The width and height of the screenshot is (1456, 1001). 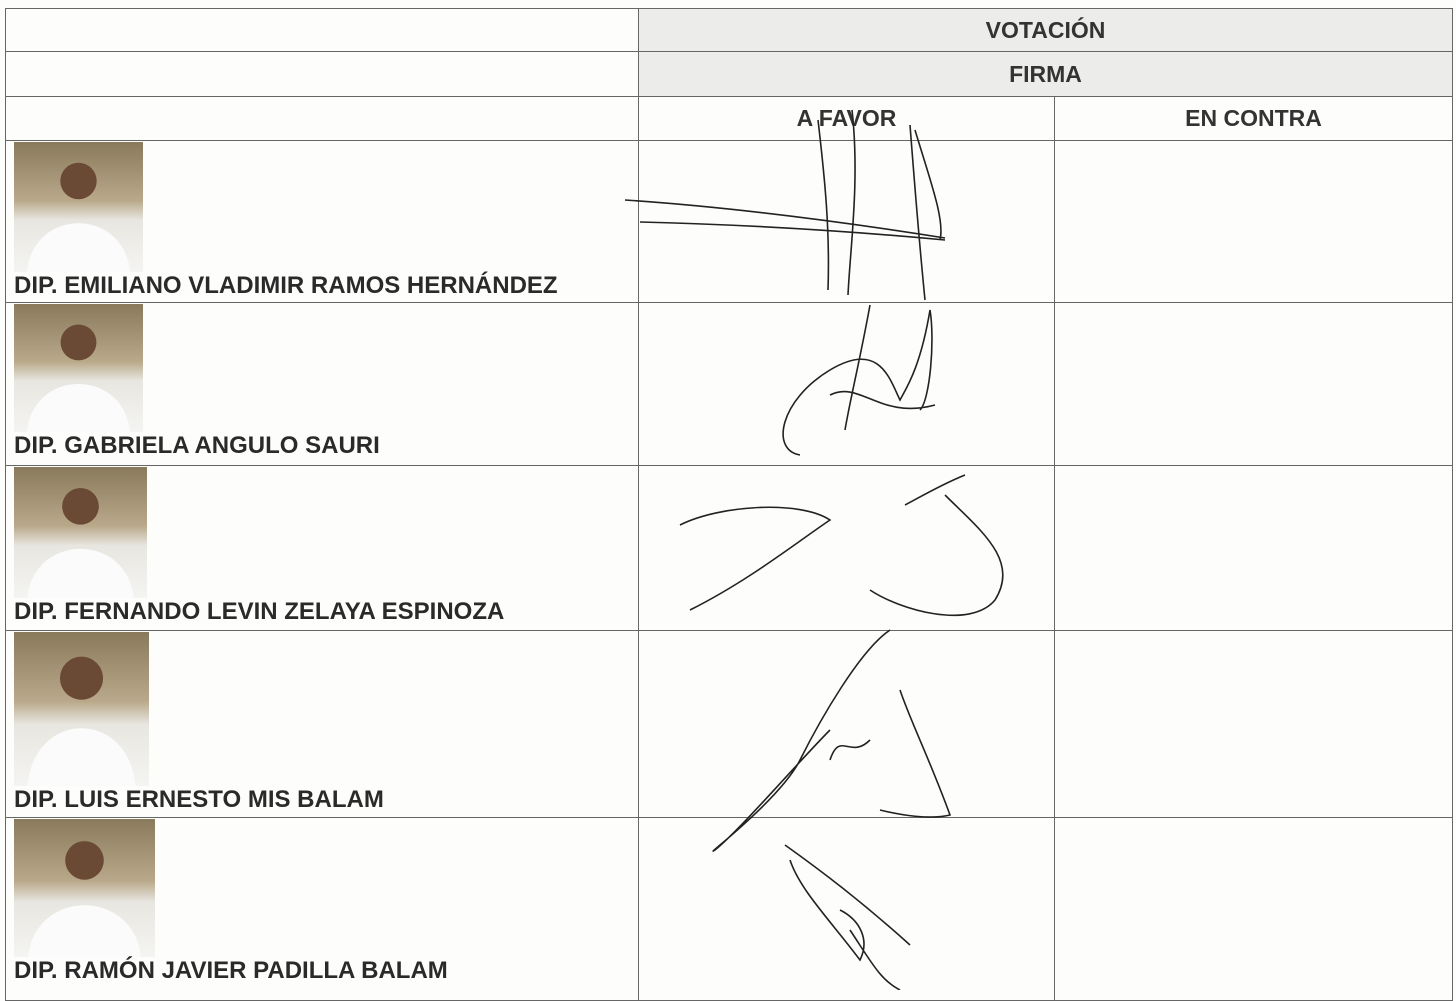 I want to click on table-subtitle: FIRMA, so click(x=1045, y=74).